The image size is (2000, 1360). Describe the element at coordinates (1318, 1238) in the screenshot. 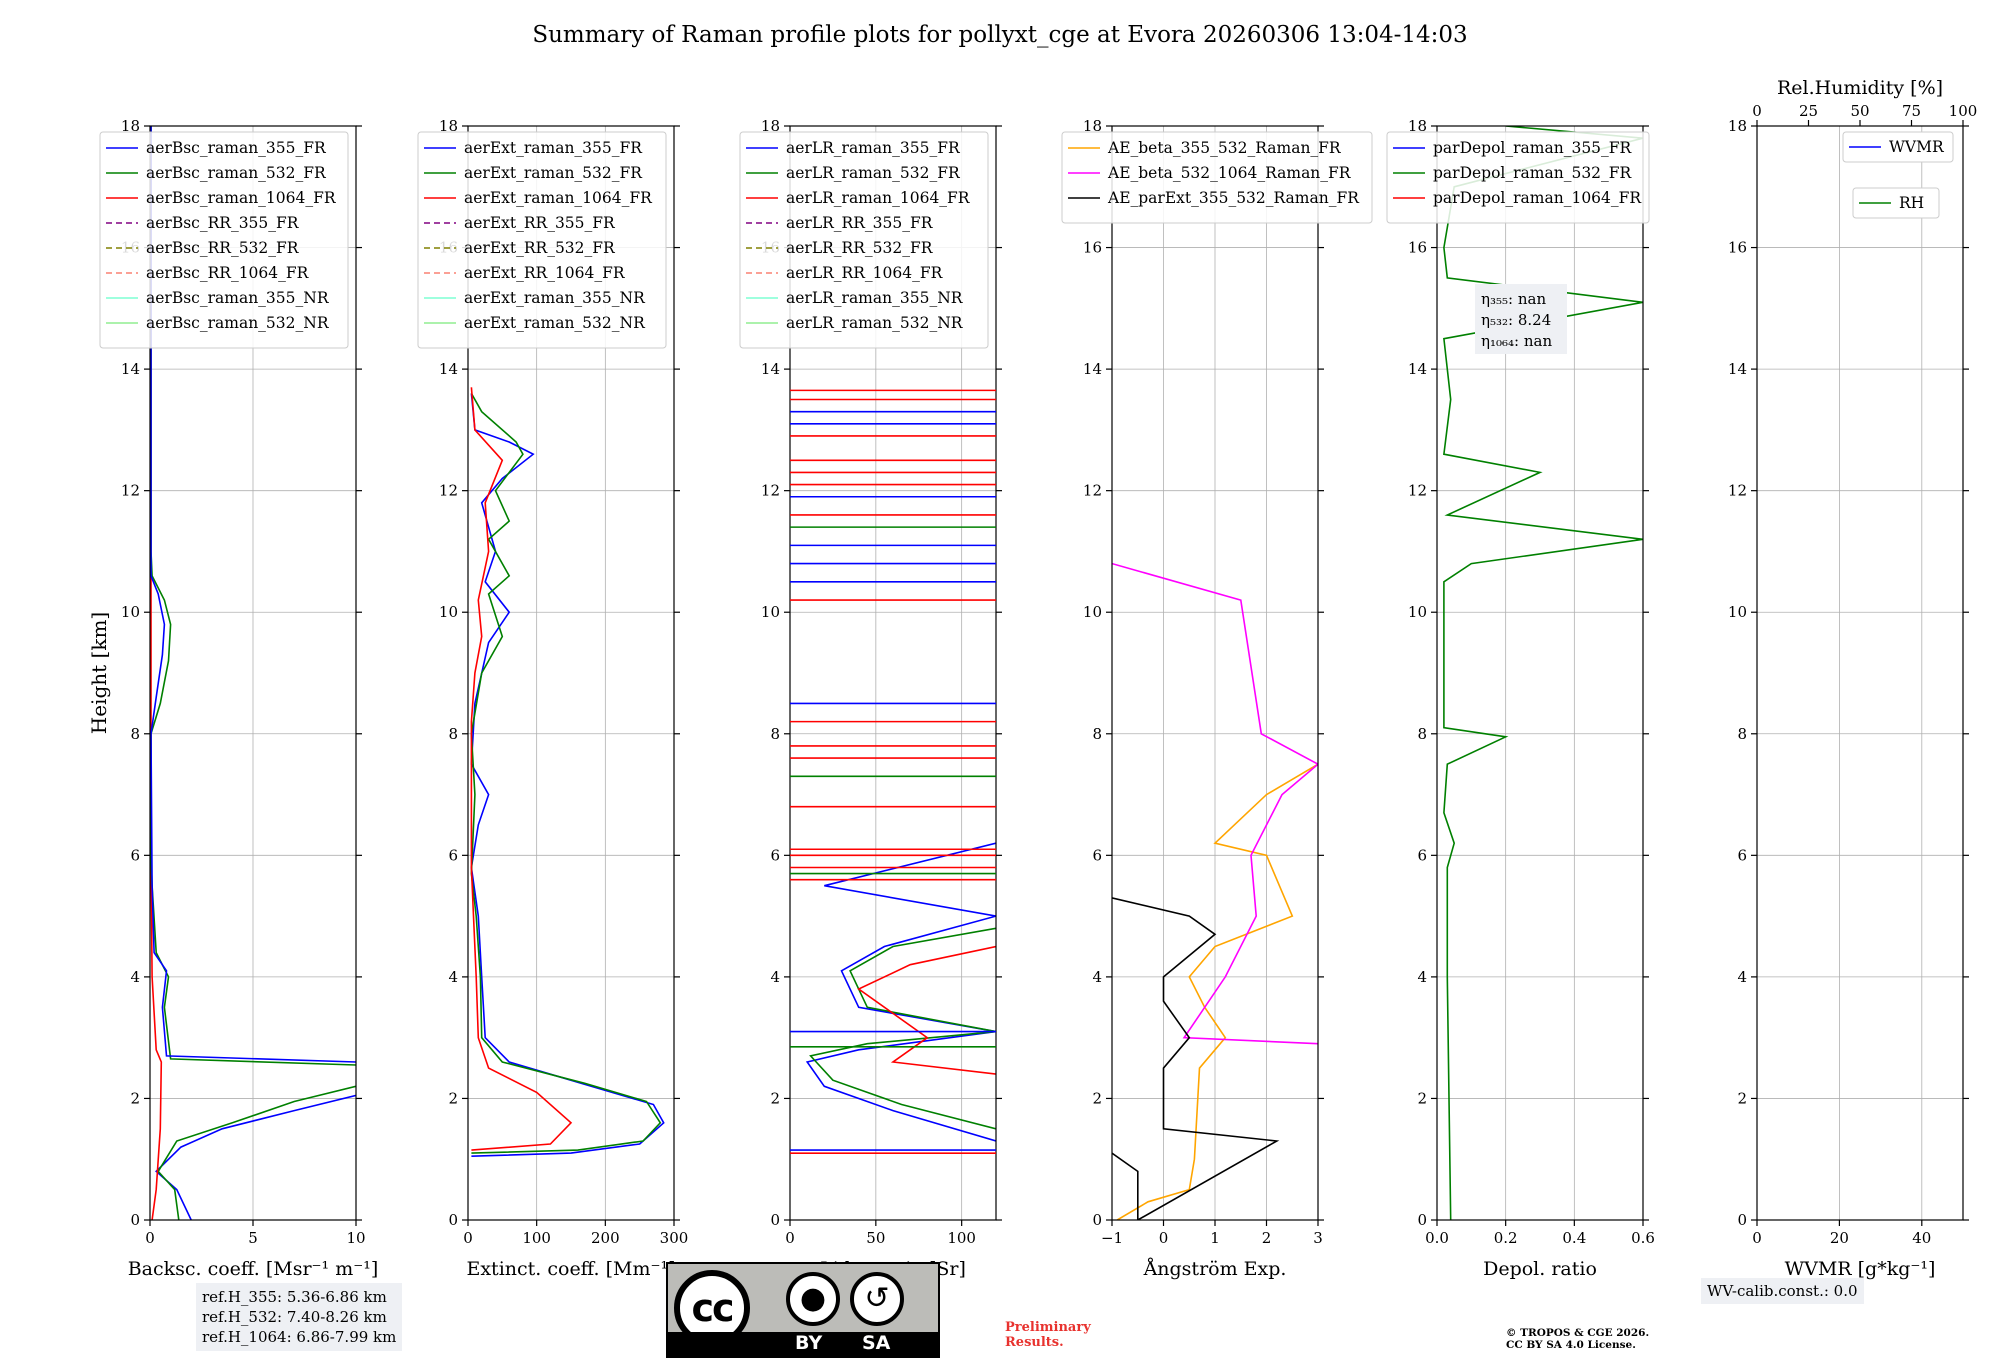

I see `x-tick-label: 3` at that location.